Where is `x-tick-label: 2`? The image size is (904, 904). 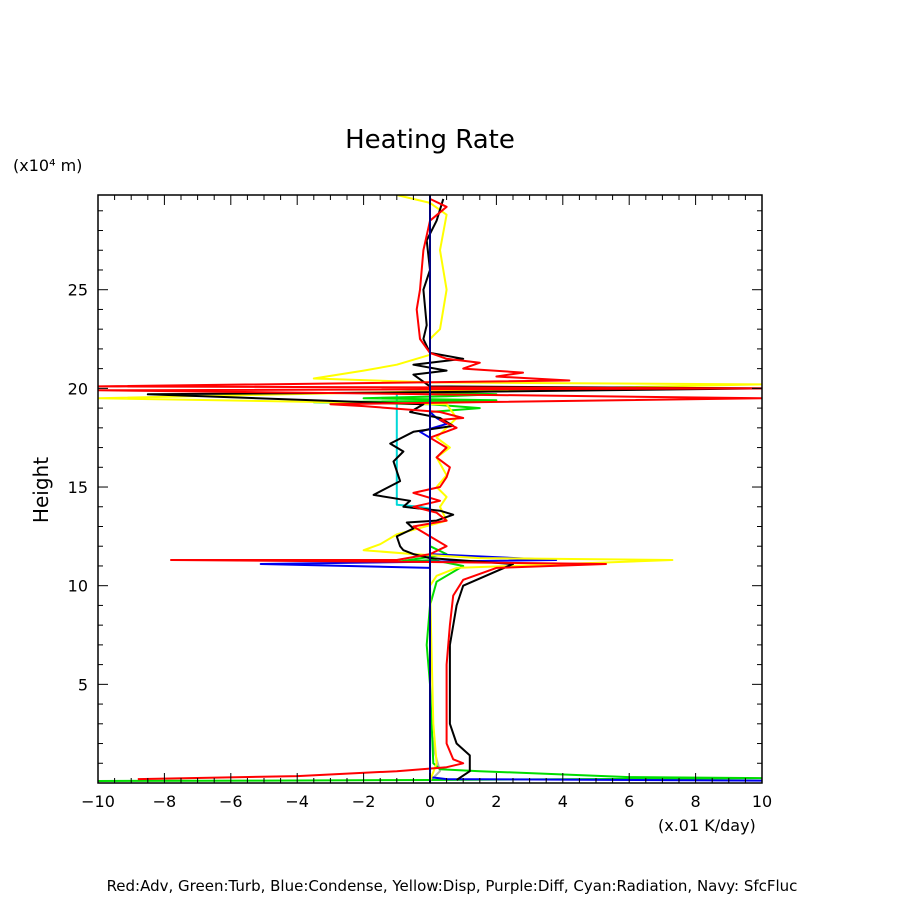
x-tick-label: 2 is located at coordinates (496, 801).